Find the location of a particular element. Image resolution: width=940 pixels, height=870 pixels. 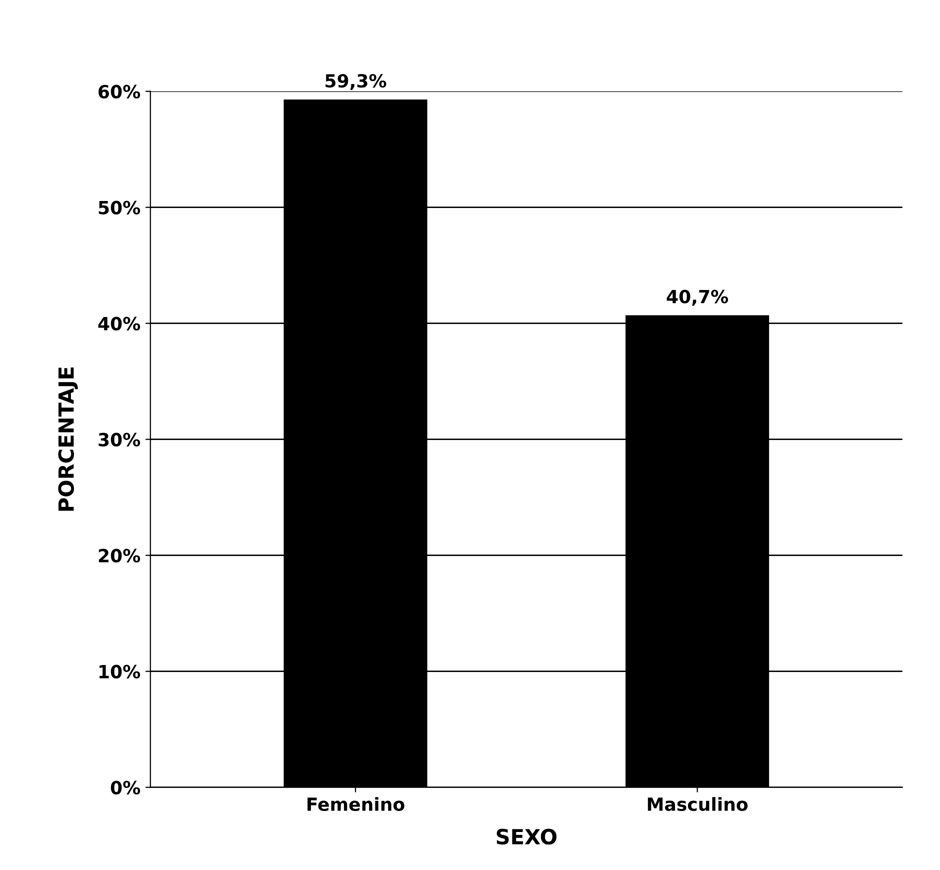

data-label: 40,7% is located at coordinates (697, 298).